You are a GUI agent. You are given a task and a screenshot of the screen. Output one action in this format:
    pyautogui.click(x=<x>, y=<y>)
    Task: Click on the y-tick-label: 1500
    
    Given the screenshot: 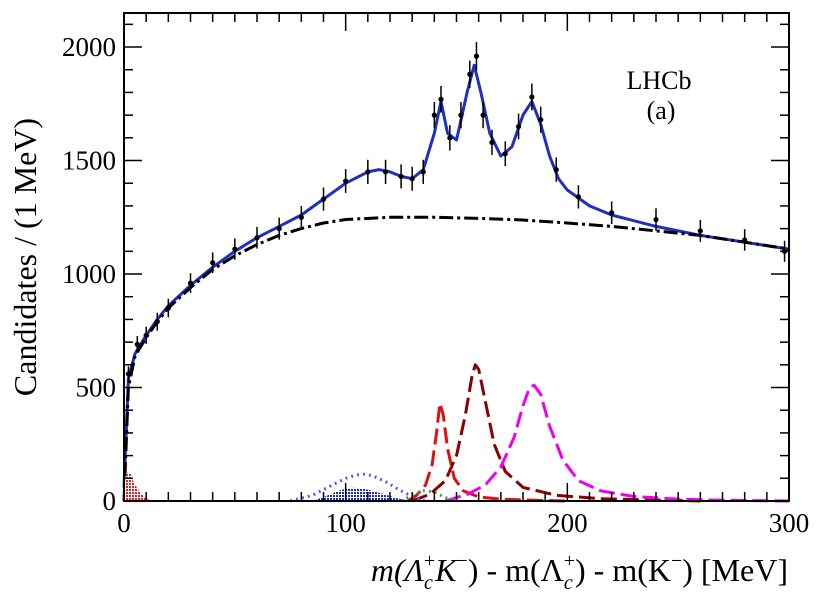 What is the action you would take?
    pyautogui.click(x=89, y=161)
    